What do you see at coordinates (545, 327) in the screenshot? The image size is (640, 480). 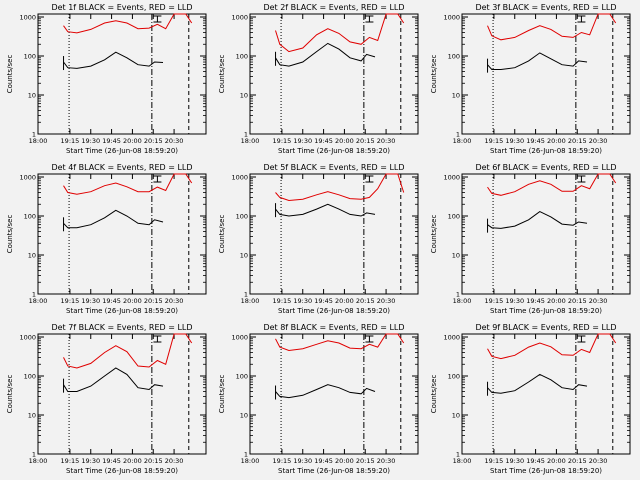 I see `panel-title: Det 9f BLACK = Events, RED = LLD` at bounding box center [545, 327].